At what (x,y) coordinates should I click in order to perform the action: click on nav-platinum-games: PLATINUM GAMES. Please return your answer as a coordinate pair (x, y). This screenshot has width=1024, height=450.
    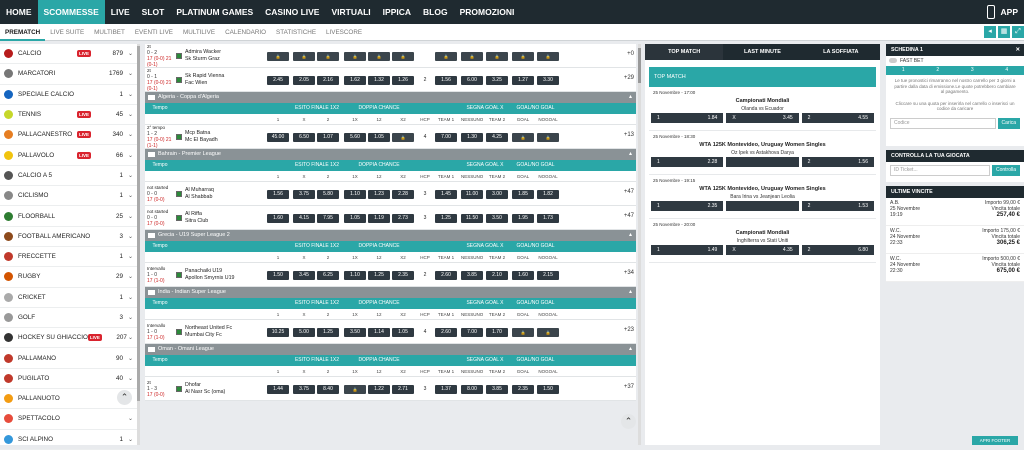
    Looking at the image, I should click on (214, 12).